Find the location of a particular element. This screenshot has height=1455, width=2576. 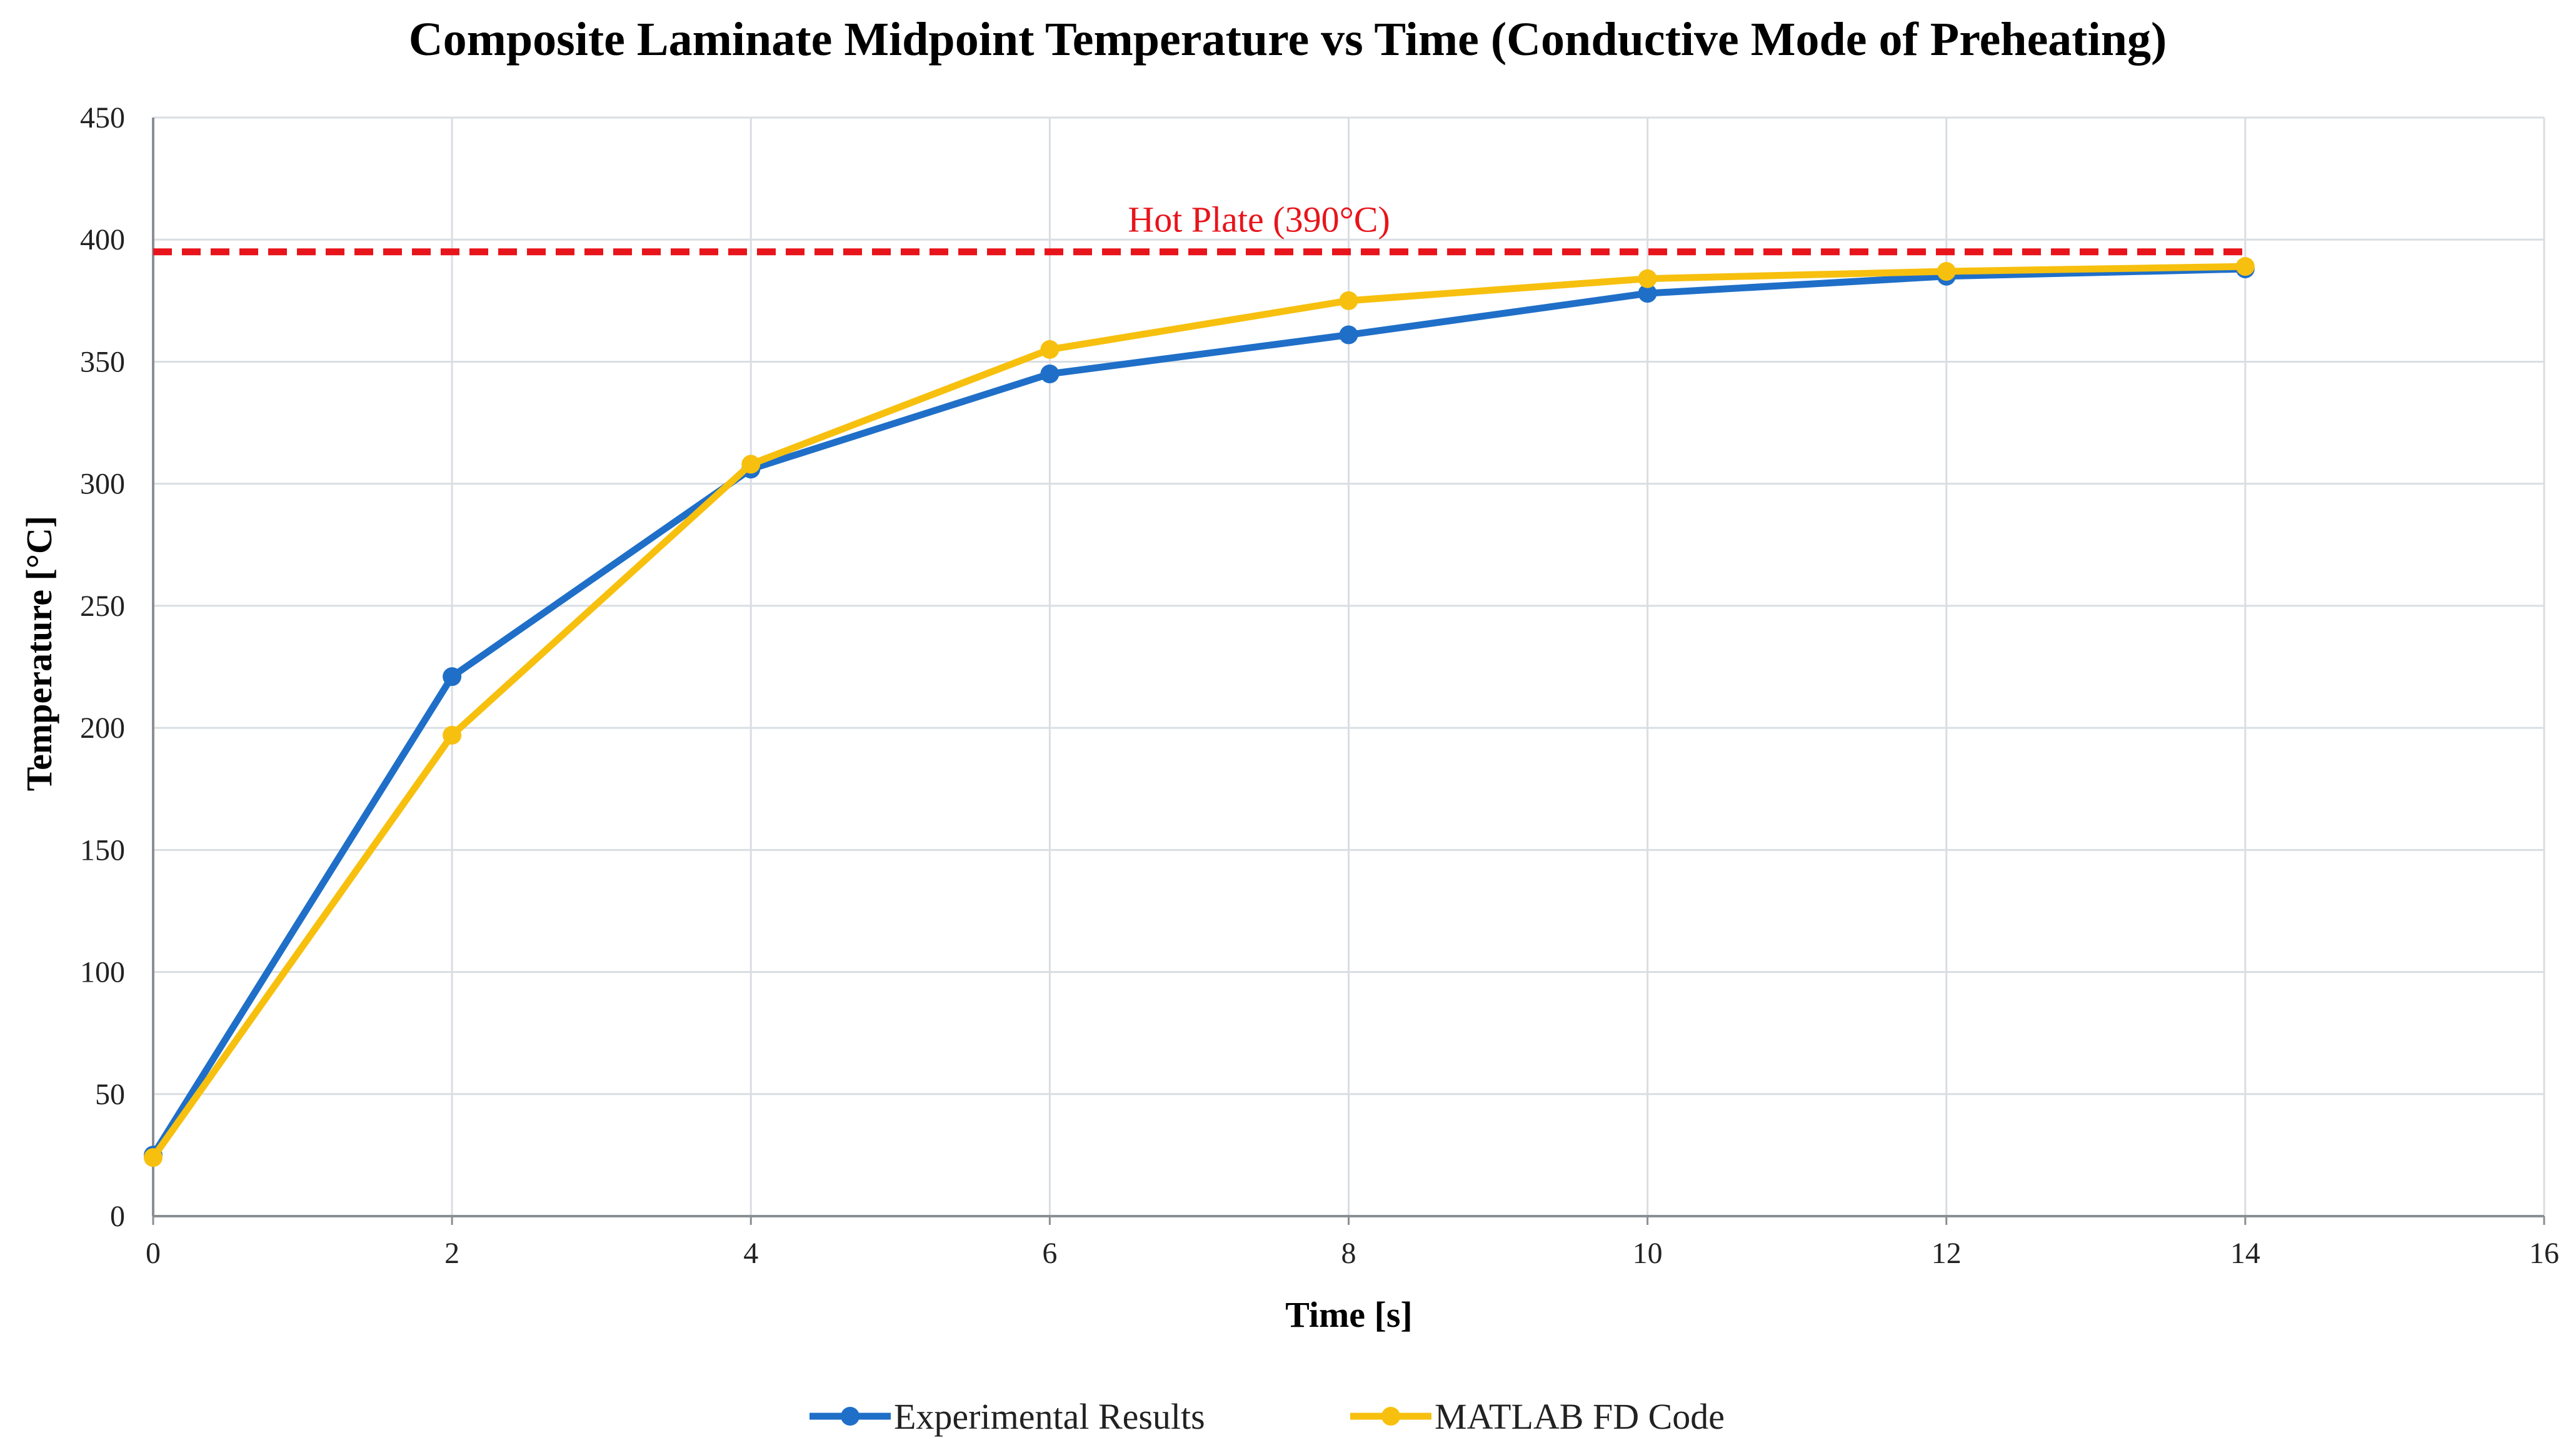

x-tick-labels: 0 2 4 6 8 10 12 14 16 is located at coordinates (1352, 1254).